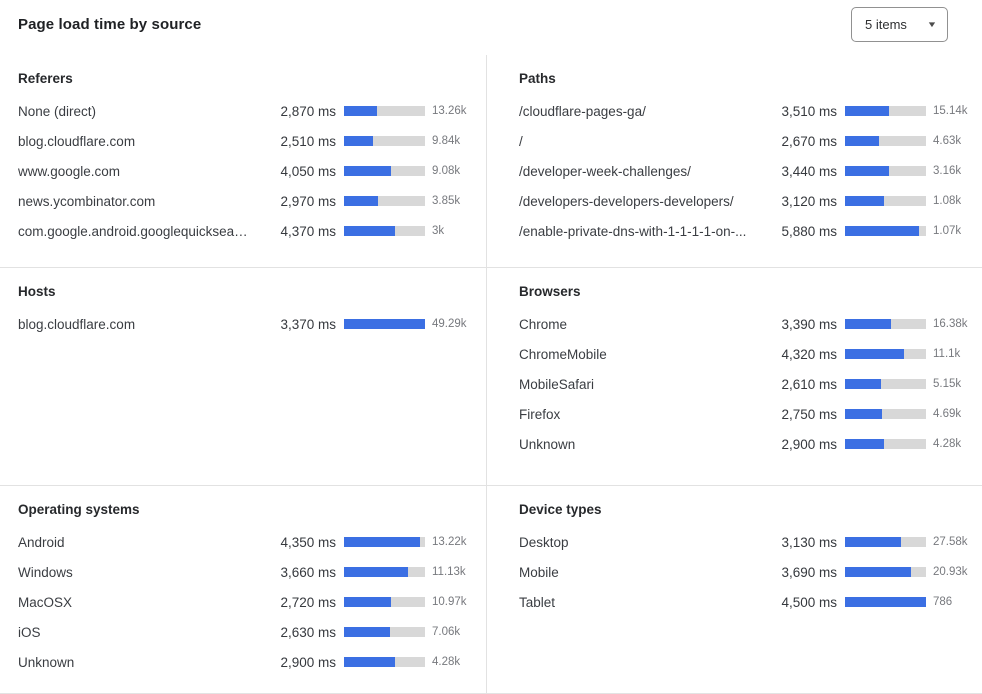  What do you see at coordinates (947, 231) in the screenshot?
I see `row-count: 1.07k` at bounding box center [947, 231].